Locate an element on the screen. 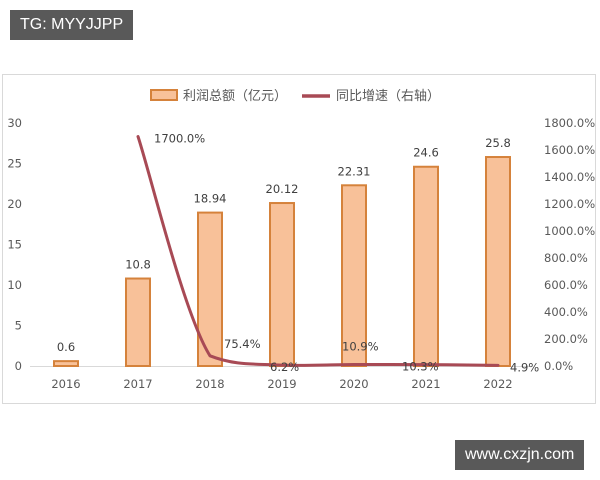  bar-2020 is located at coordinates (354, 275).